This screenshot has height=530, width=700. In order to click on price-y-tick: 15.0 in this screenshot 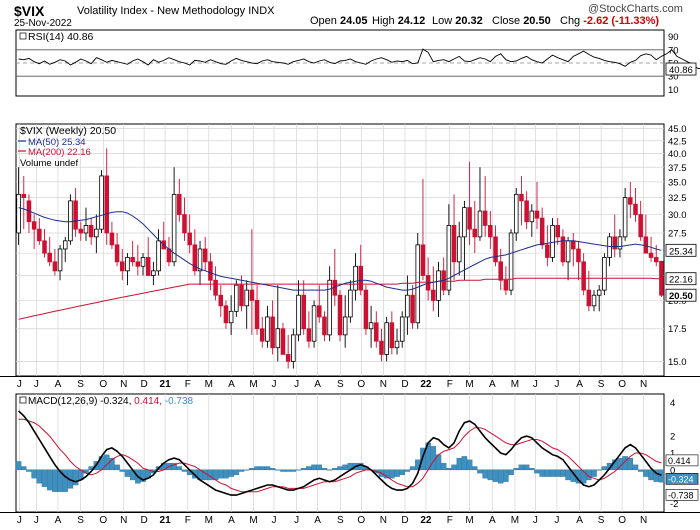, I will do `click(677, 362)`.